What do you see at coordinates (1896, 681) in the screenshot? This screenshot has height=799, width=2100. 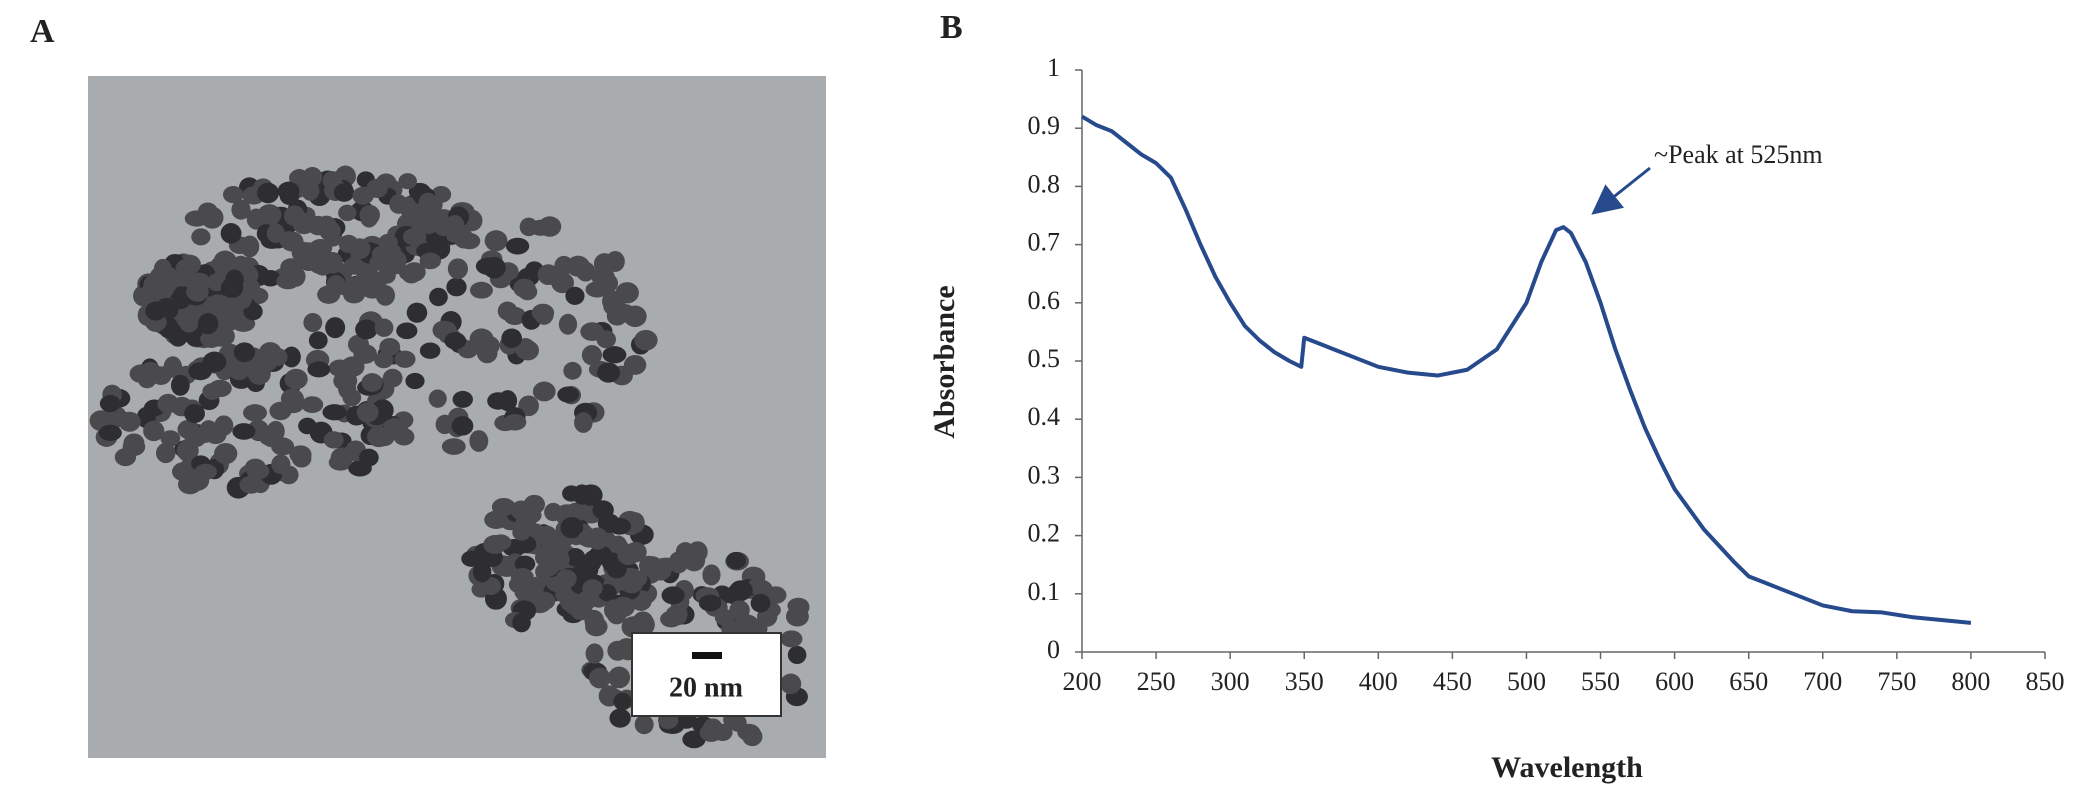 I see `x-tick-label: 750` at bounding box center [1896, 681].